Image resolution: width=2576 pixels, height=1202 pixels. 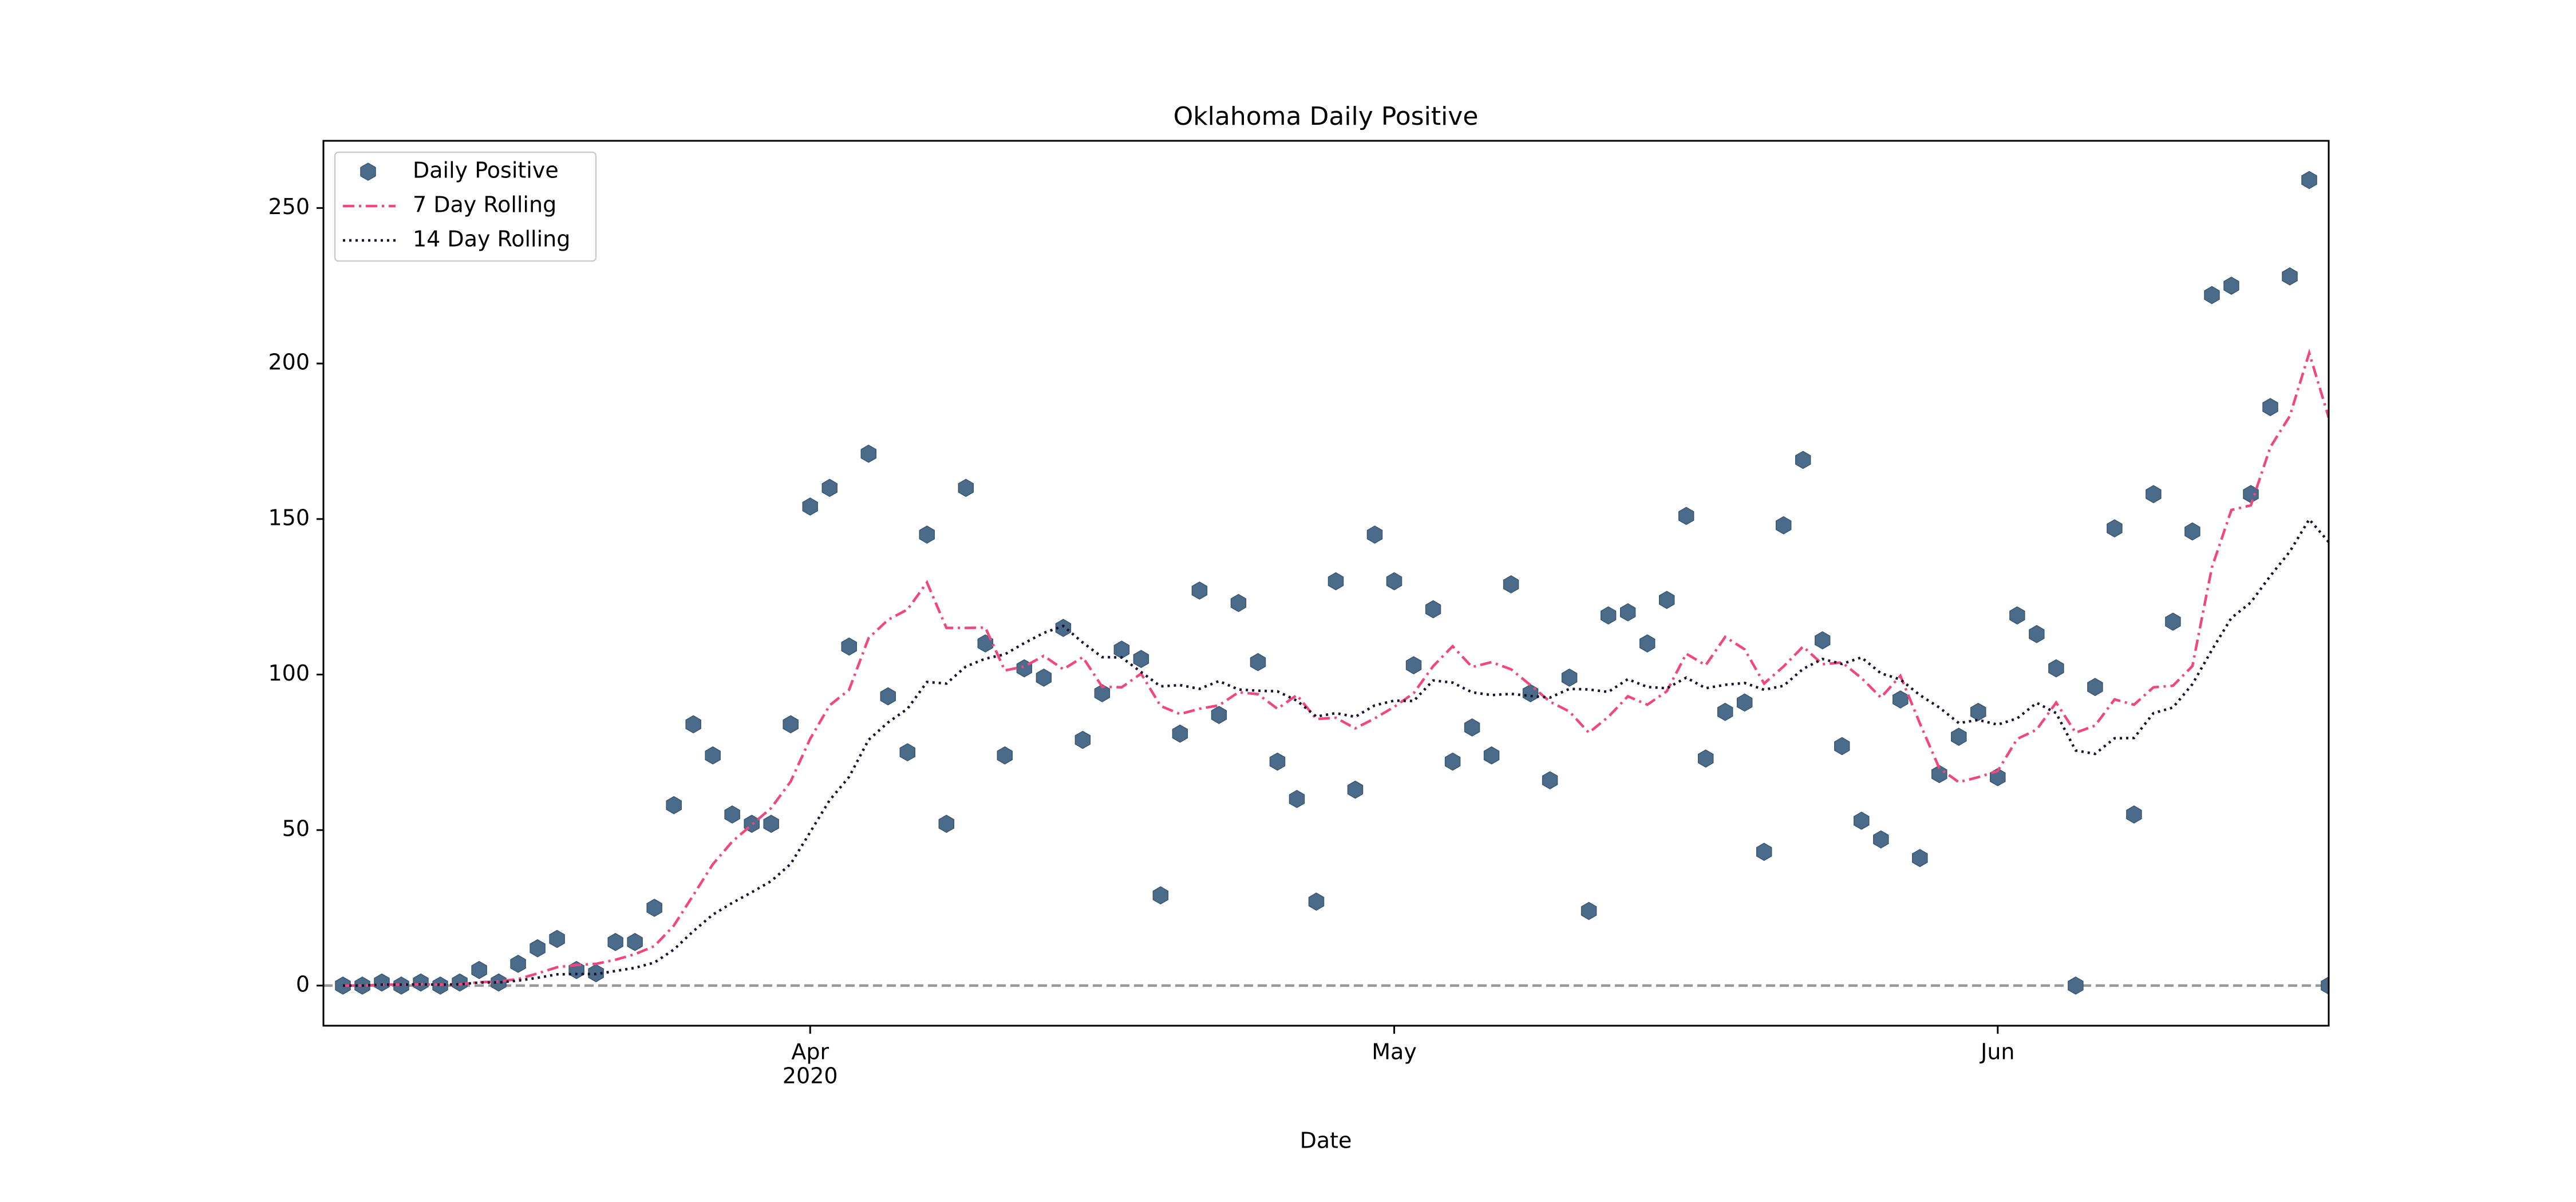 I want to click on y-tick-label: 50, so click(x=296, y=829).